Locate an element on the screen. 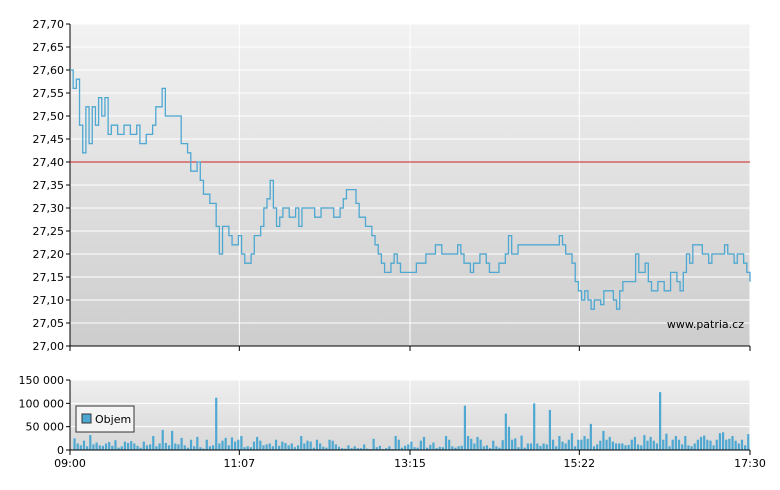 This screenshot has height=490, width=780. price-y-tick-label: 27,05 is located at coordinates (49, 323).